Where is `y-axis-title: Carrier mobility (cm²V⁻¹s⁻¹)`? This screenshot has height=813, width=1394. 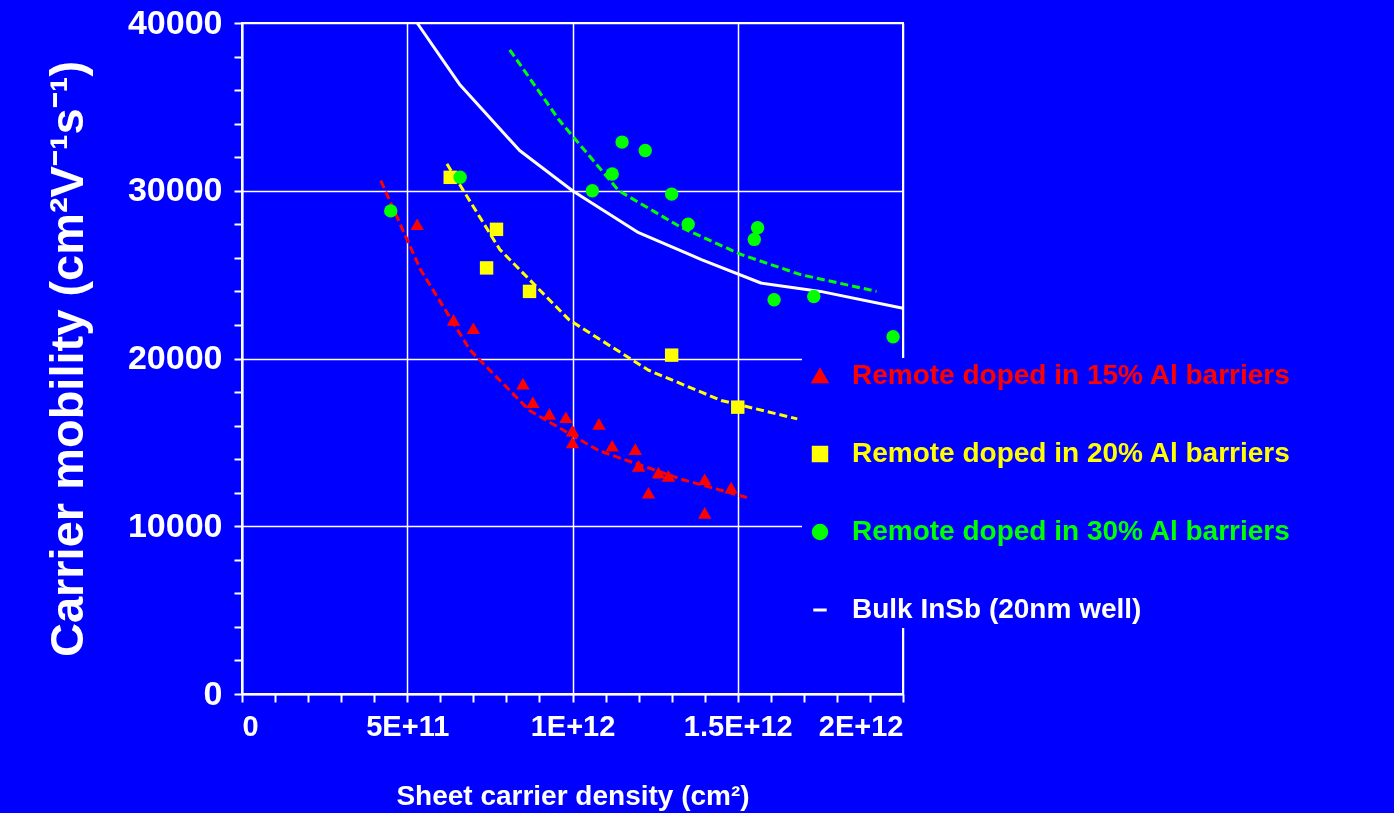
y-axis-title: Carrier mobility (cm²V⁻¹s⁻¹) is located at coordinates (66, 359).